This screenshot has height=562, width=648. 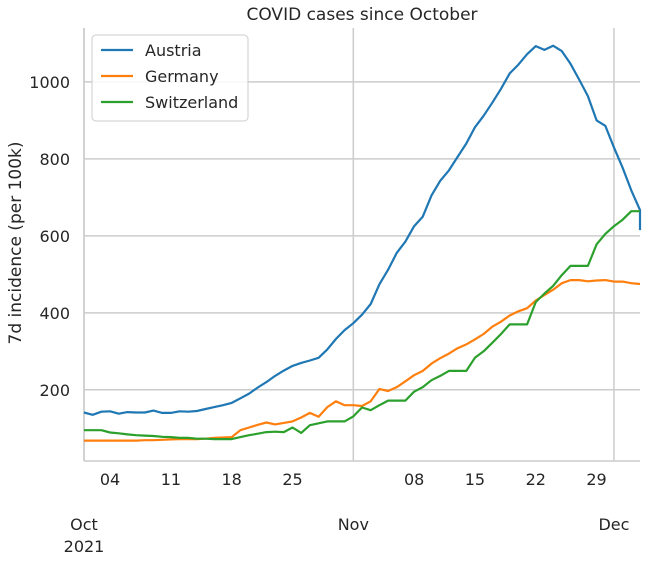 I want to click on y-tick-label: 200, so click(x=54, y=390).